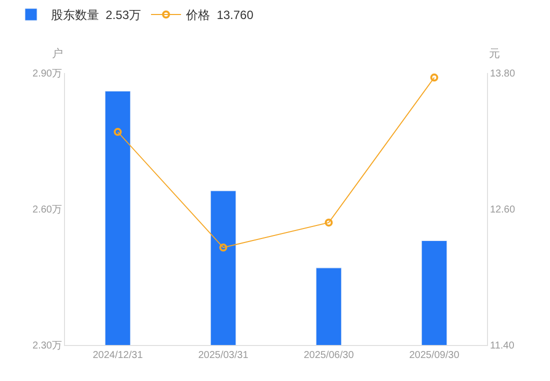 The width and height of the screenshot is (550, 381). Describe the element at coordinates (434, 355) in the screenshot. I see `x-tick-label: 2025/09/30` at that location.